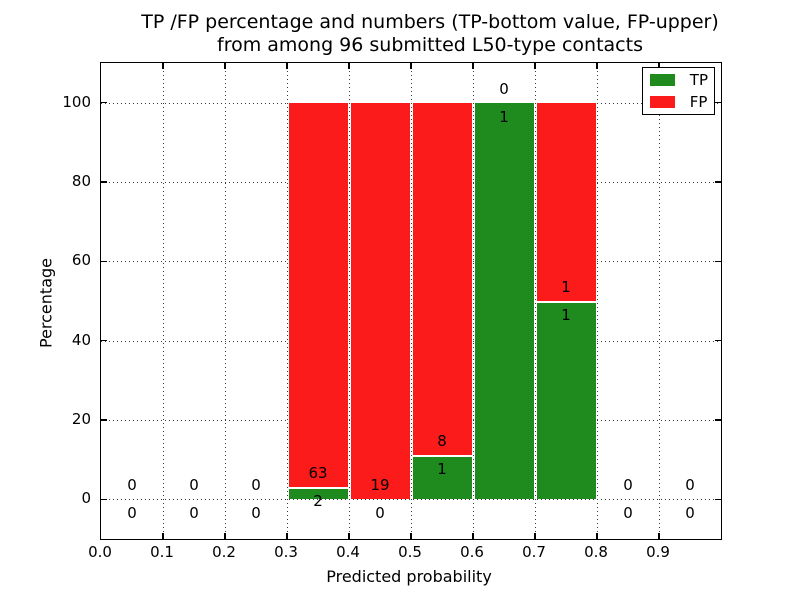  What do you see at coordinates (256, 513) in the screenshot?
I see `annotation-tp-0.2-0.3: 0` at bounding box center [256, 513].